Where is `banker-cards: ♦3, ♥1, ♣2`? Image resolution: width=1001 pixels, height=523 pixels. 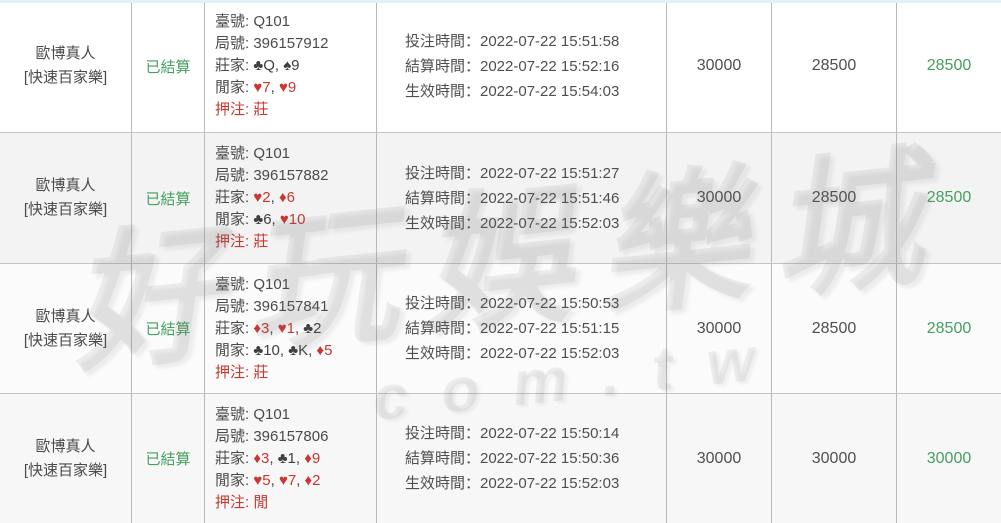
banker-cards: ♦3, ♥1, ♣2 is located at coordinates (287, 328).